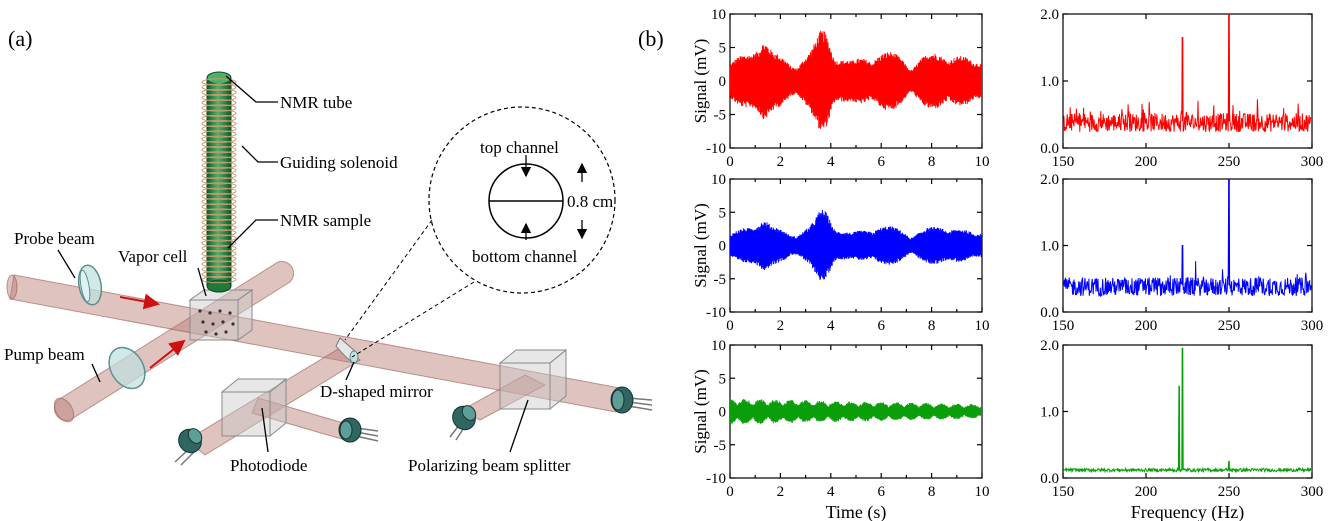  What do you see at coordinates (480, 232) in the screenshot?
I see `channel-inset: top channel bottom channel 0.8 cm` at bounding box center [480, 232].